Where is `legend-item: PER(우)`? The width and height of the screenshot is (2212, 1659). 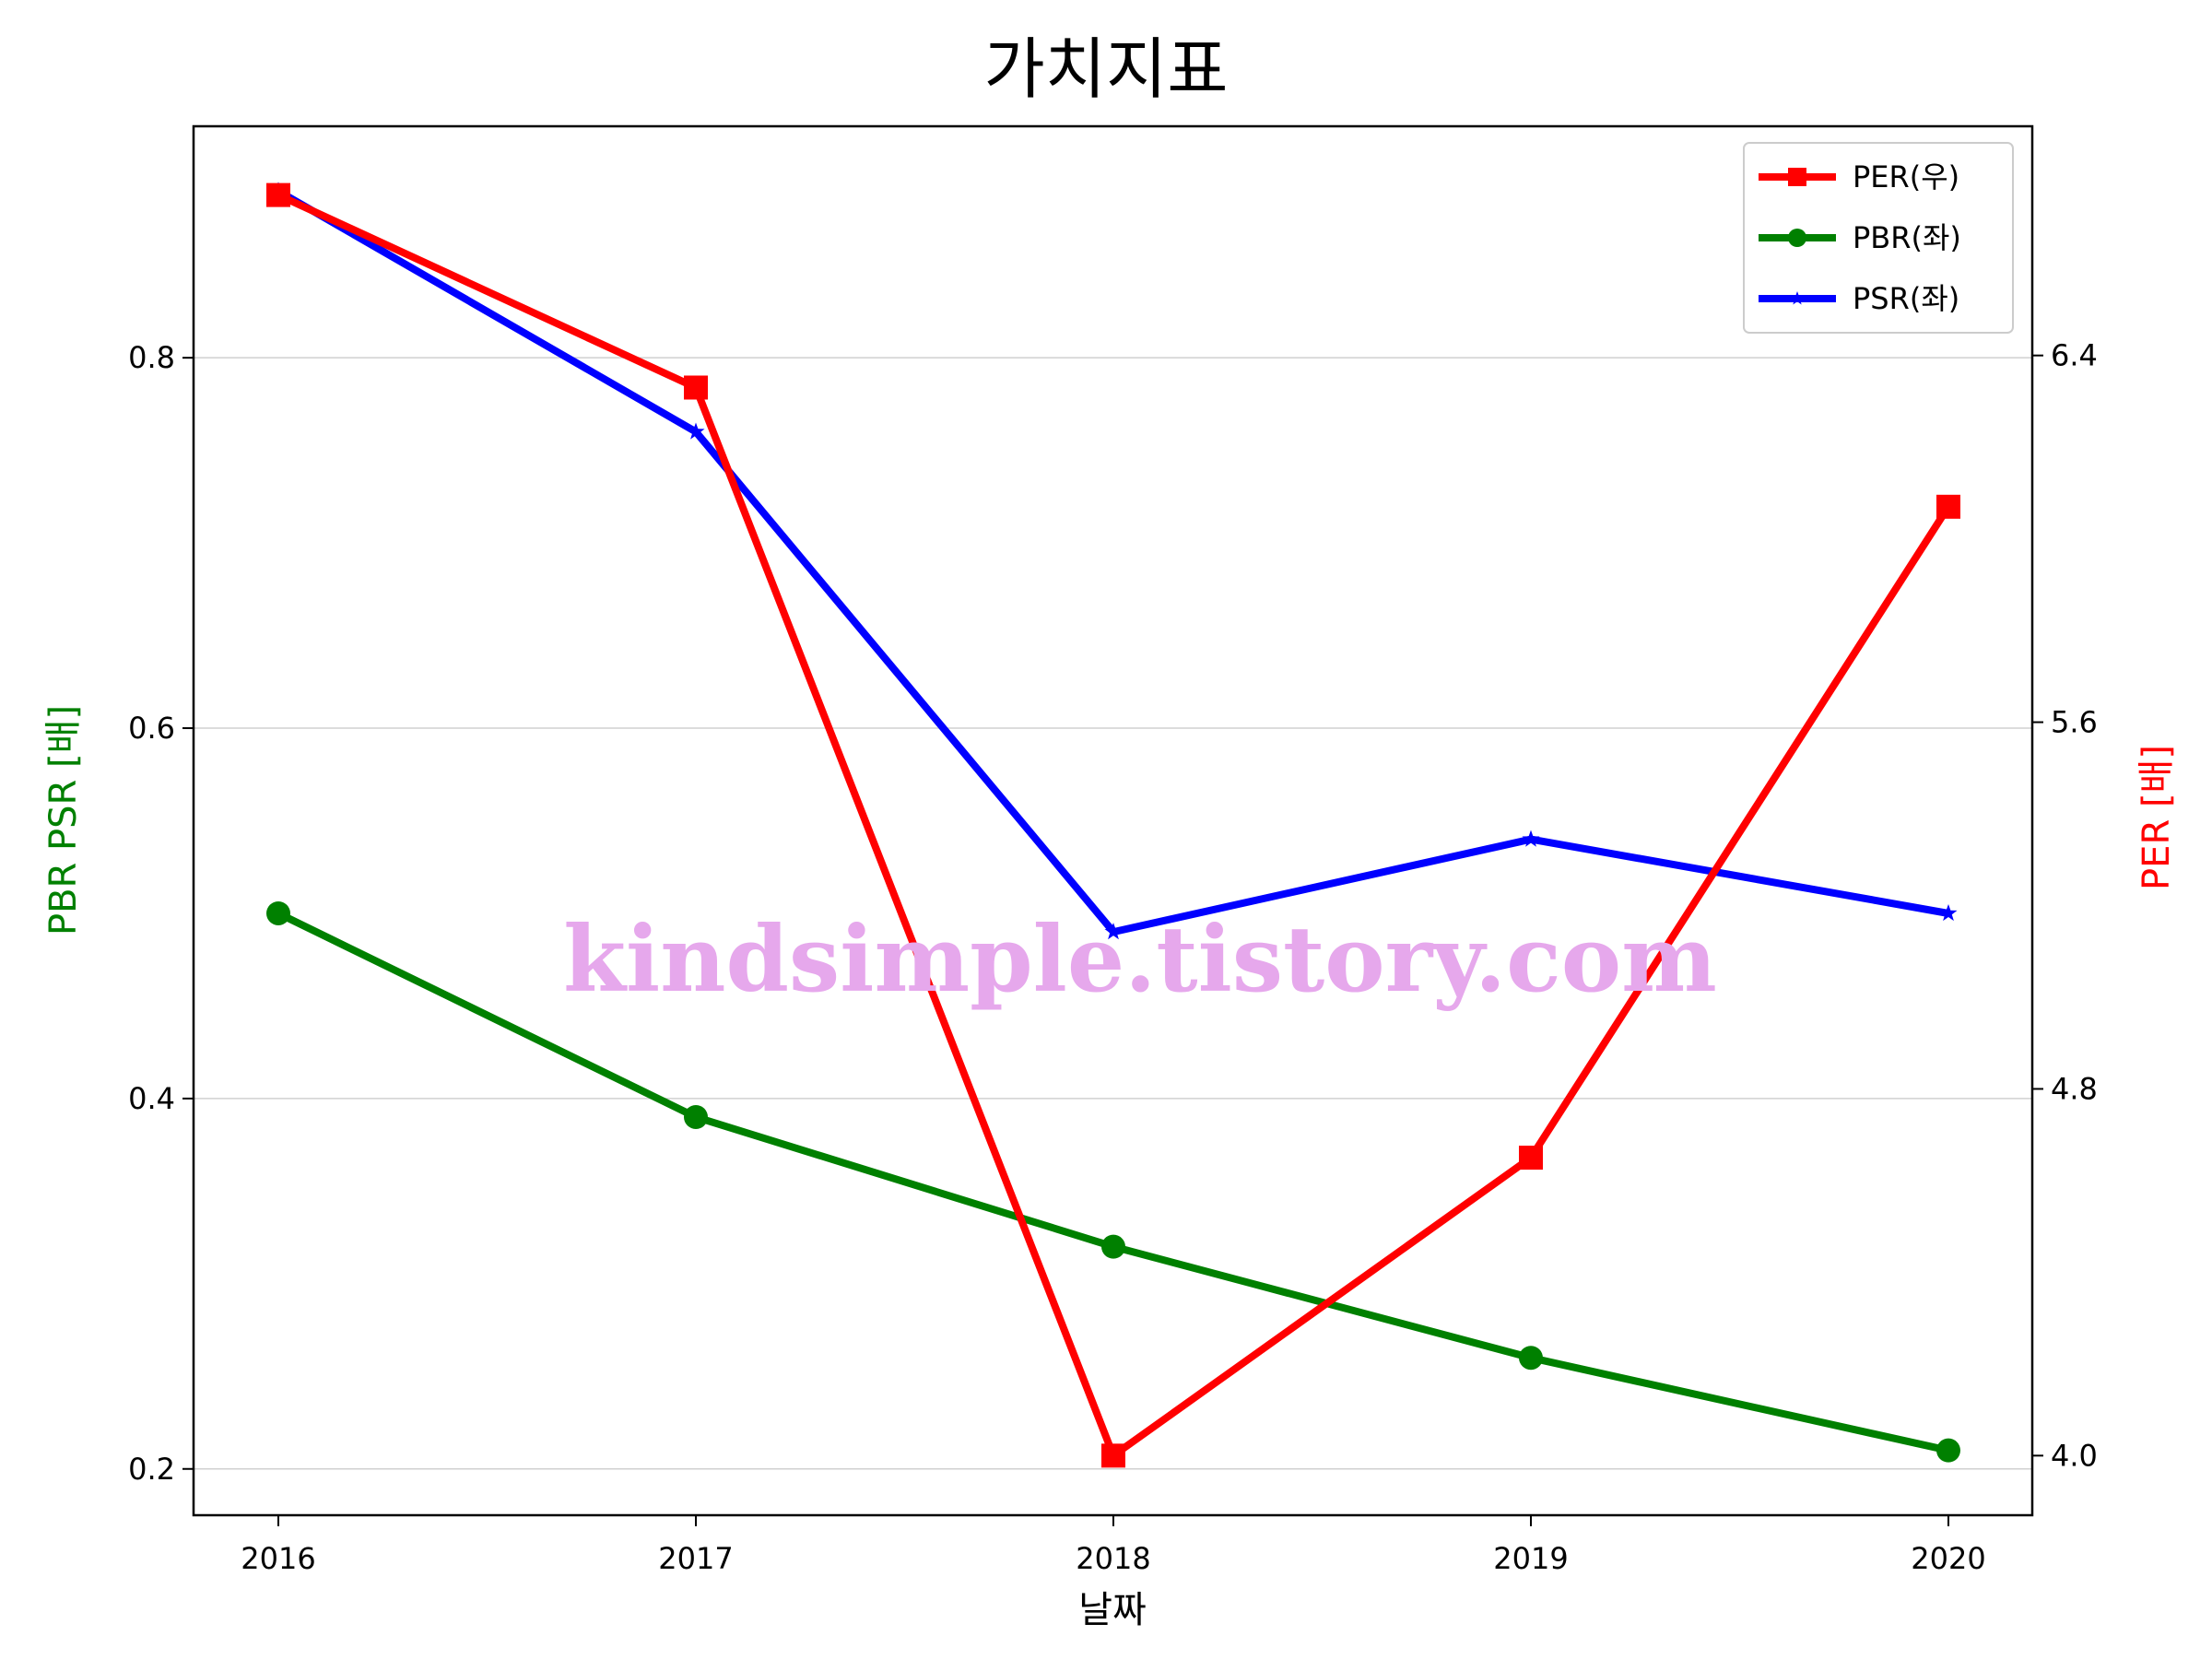
legend-item: PER(우) is located at coordinates (1859, 176).